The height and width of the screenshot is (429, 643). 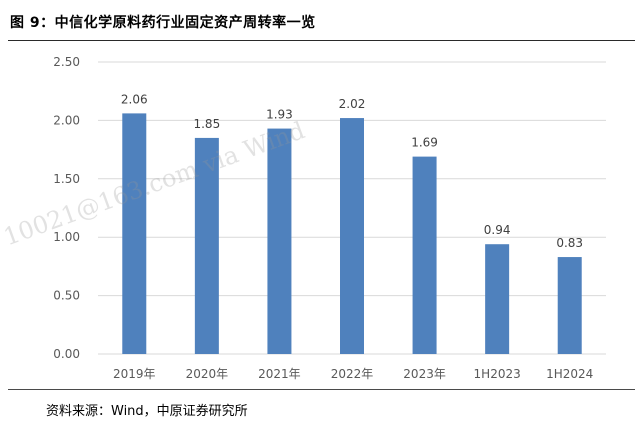 What do you see at coordinates (207, 374) in the screenshot?
I see `x-tick-label: 2020年` at bounding box center [207, 374].